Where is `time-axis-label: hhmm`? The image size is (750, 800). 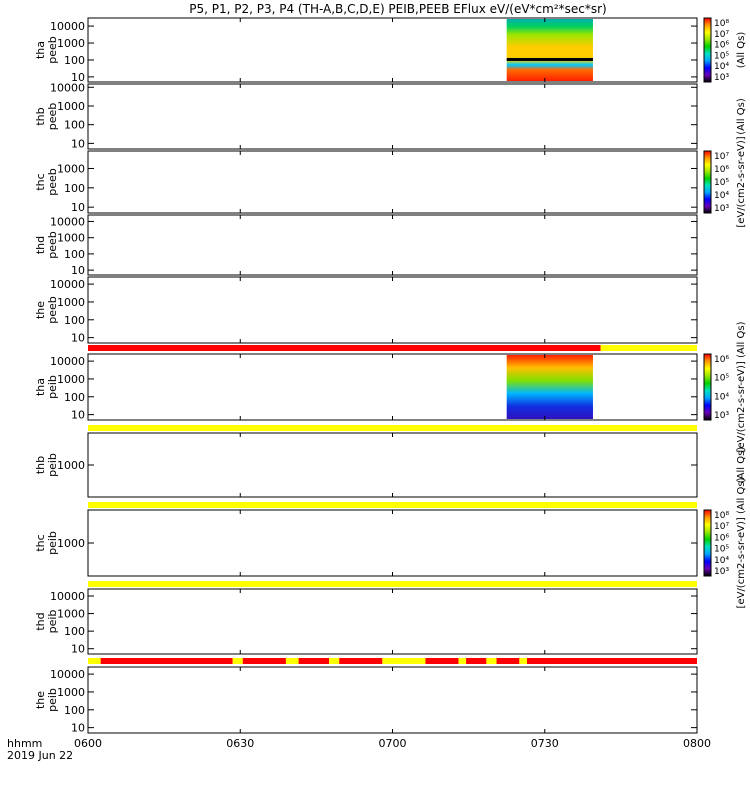
time-axis-label: hhmm is located at coordinates (24, 743).